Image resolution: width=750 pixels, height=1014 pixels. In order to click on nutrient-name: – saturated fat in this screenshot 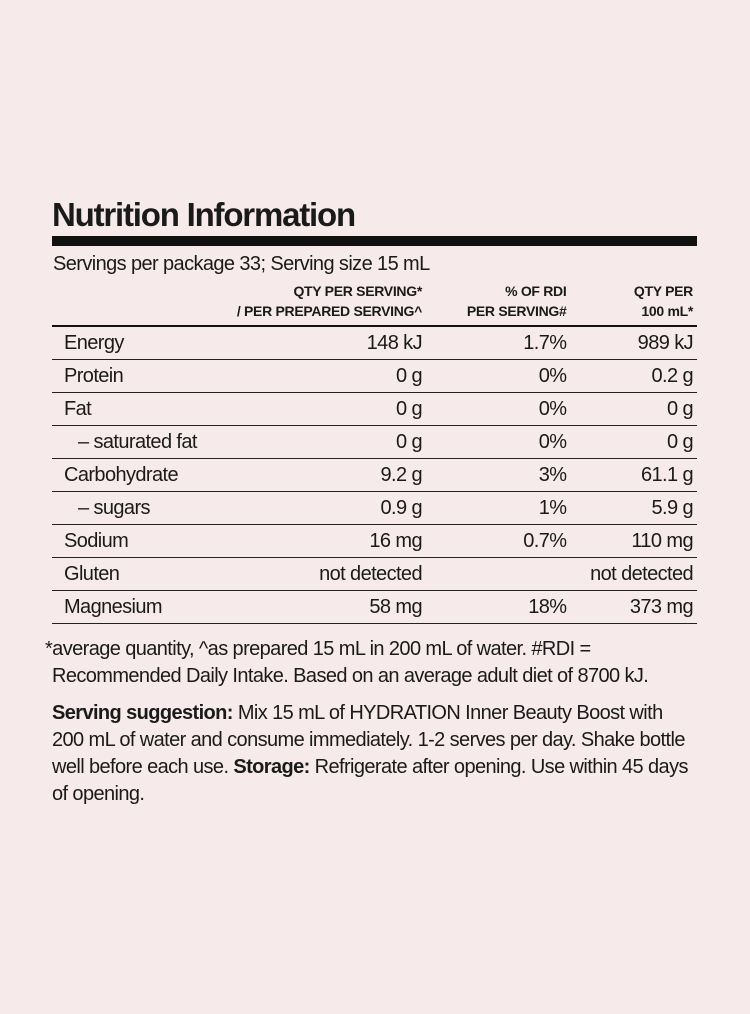, I will do `click(129, 442)`.